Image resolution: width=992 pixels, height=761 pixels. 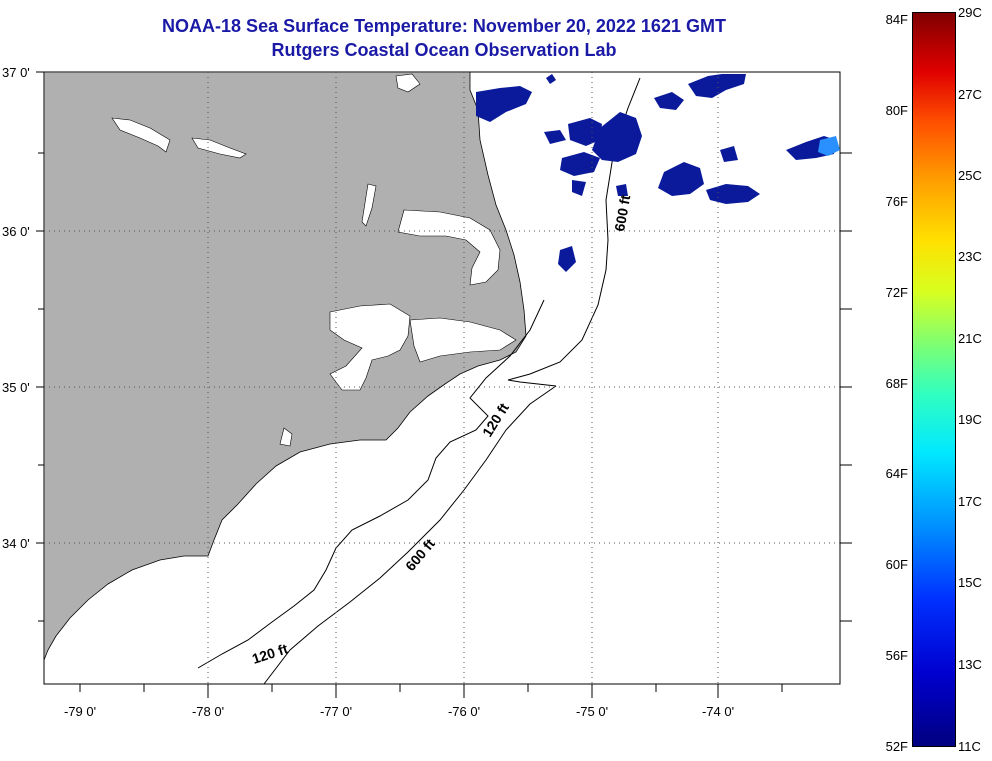 What do you see at coordinates (656, 173) in the screenshot?
I see `sst-patches` at bounding box center [656, 173].